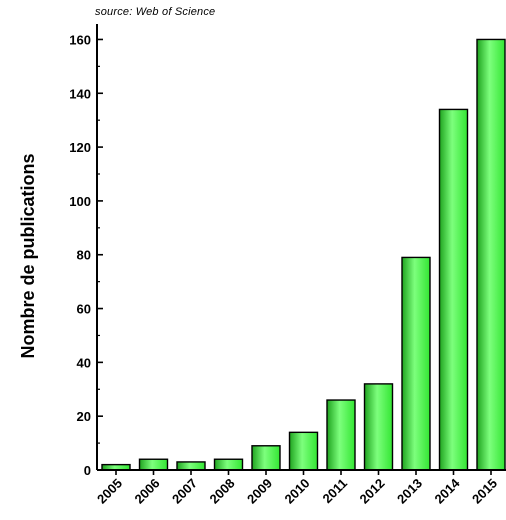 This screenshot has height=520, width=506. Describe the element at coordinates (80, 147) in the screenshot. I see `y-tick-label: 120` at that location.